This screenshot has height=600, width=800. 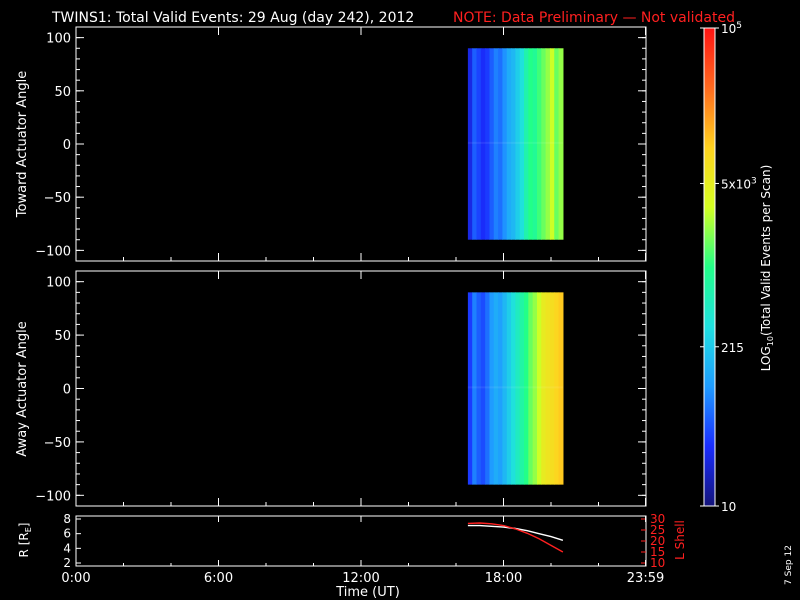 What do you see at coordinates (766, 358) in the screenshot?
I see `colorbar-label-prefix: LOG` at bounding box center [766, 358].